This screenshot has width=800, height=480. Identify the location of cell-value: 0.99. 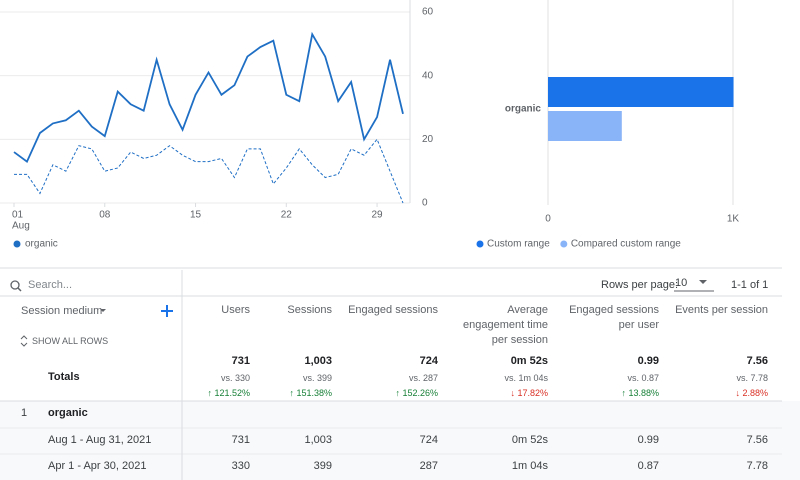
(648, 440).